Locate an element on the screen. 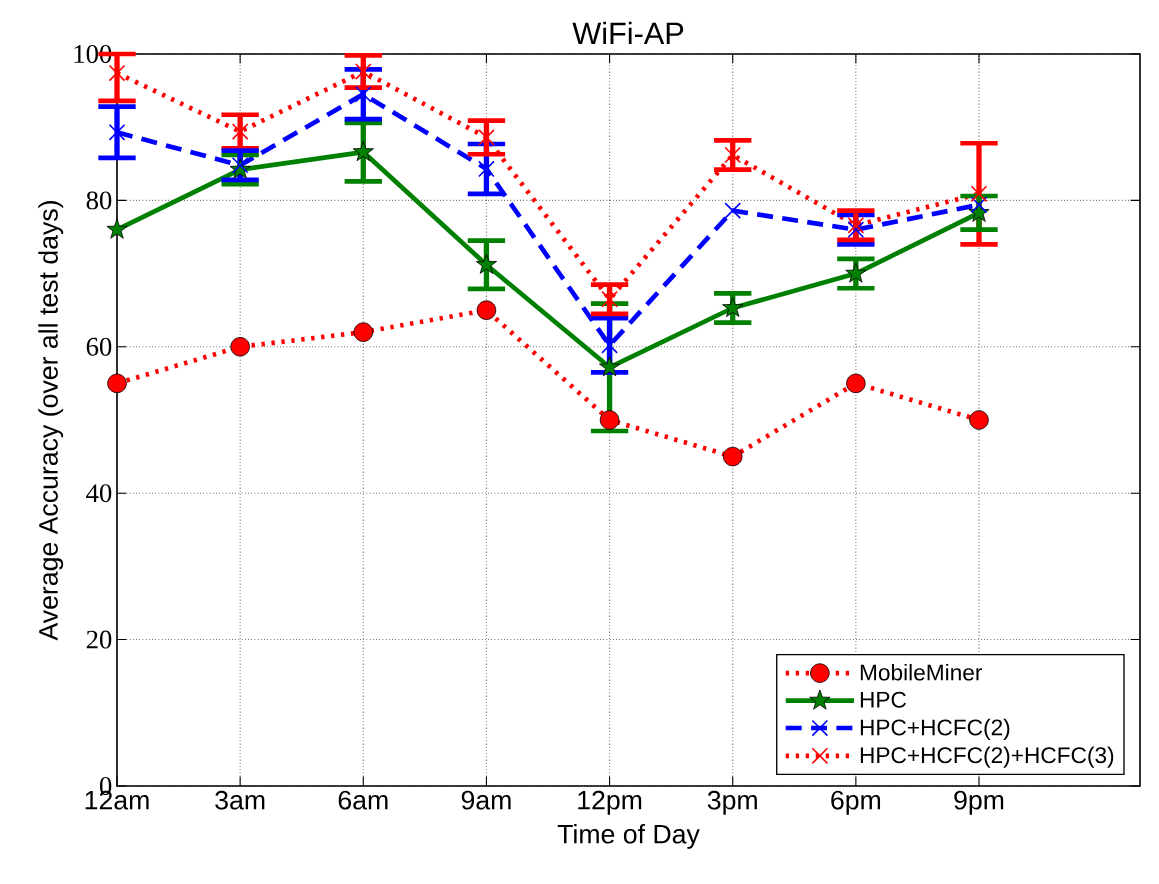 This screenshot has width=1159, height=884. legend-label: MobileMiner is located at coordinates (921, 672).